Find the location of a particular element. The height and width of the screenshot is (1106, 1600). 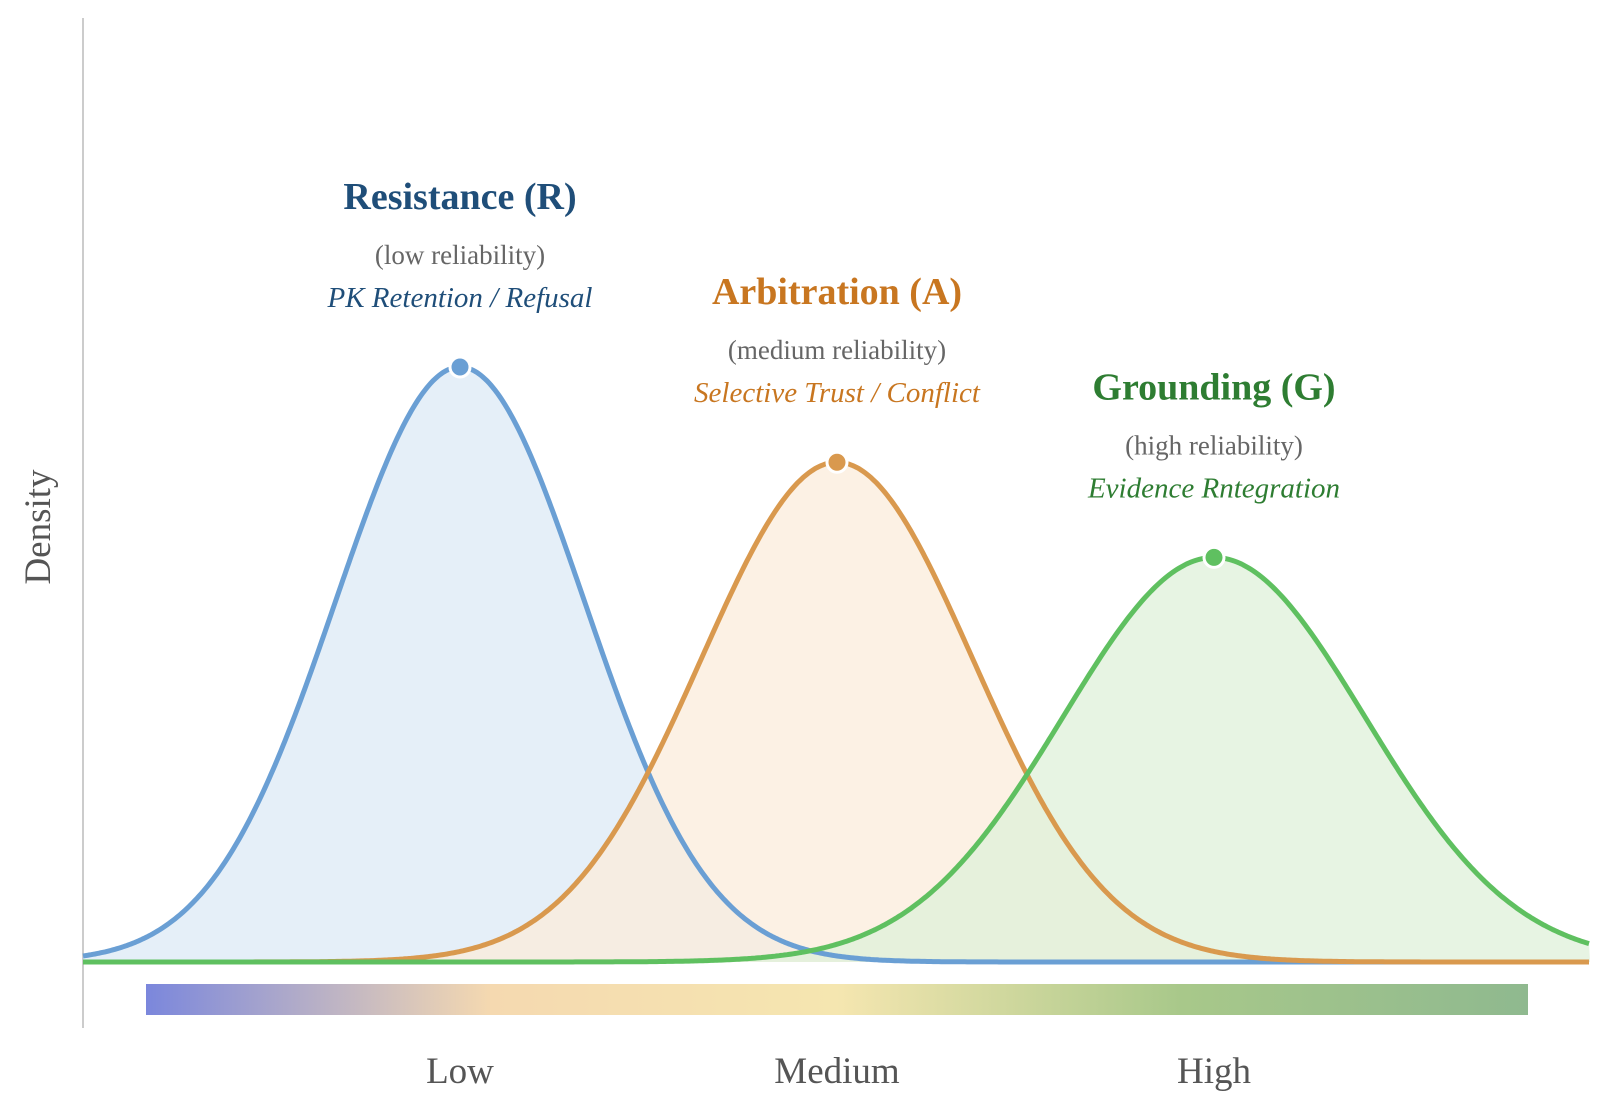

curve-role-R: PK Retention / Refusal is located at coordinates (460, 298).